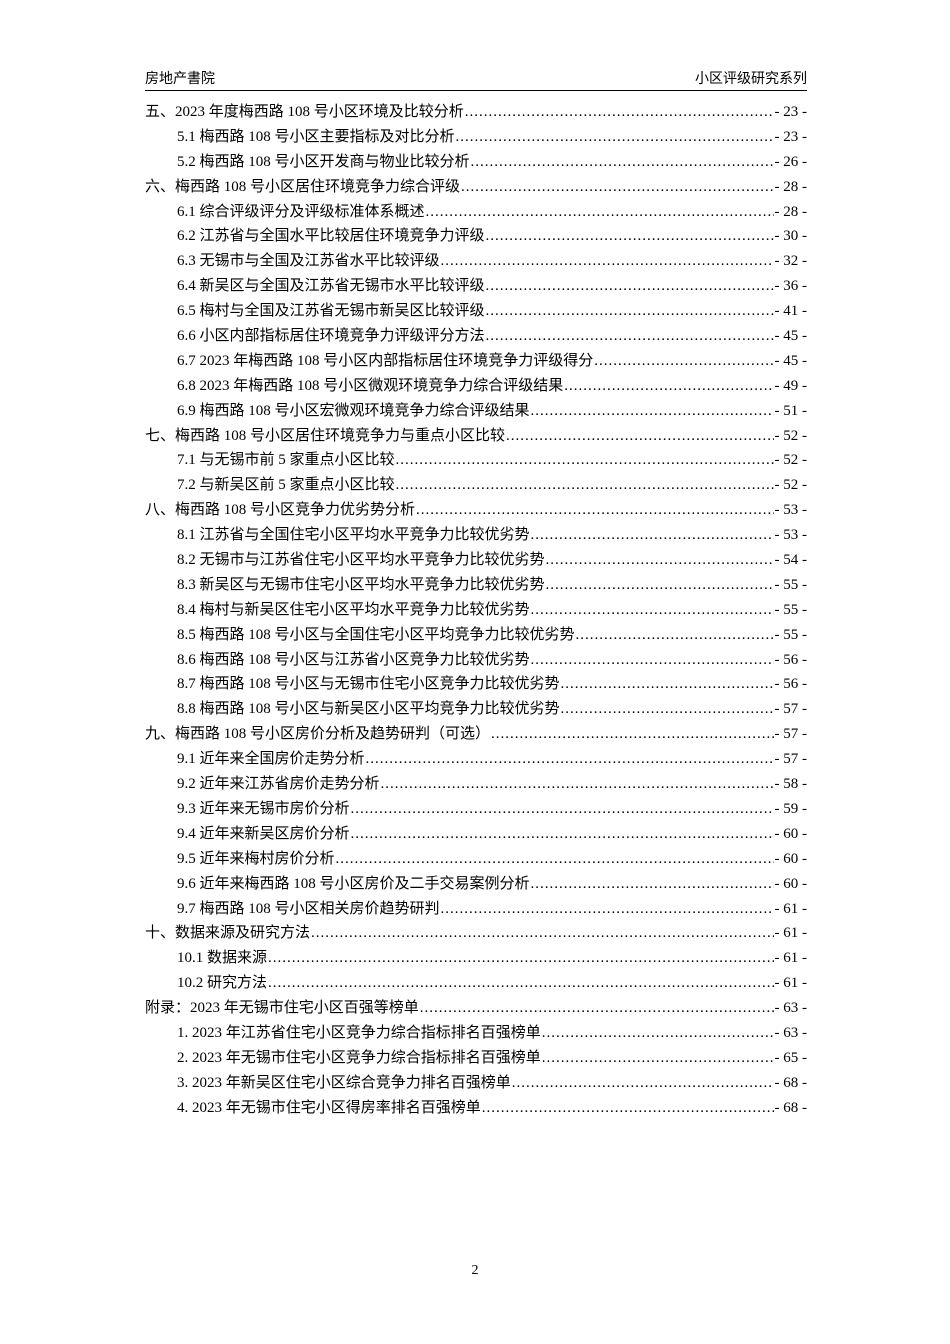 This screenshot has height=1344, width=950. What do you see at coordinates (476, 286) in the screenshot?
I see `toc-entry: 6.4 新吴区与全国及江苏省无锡市水平比较评级 - 36 -` at bounding box center [476, 286].